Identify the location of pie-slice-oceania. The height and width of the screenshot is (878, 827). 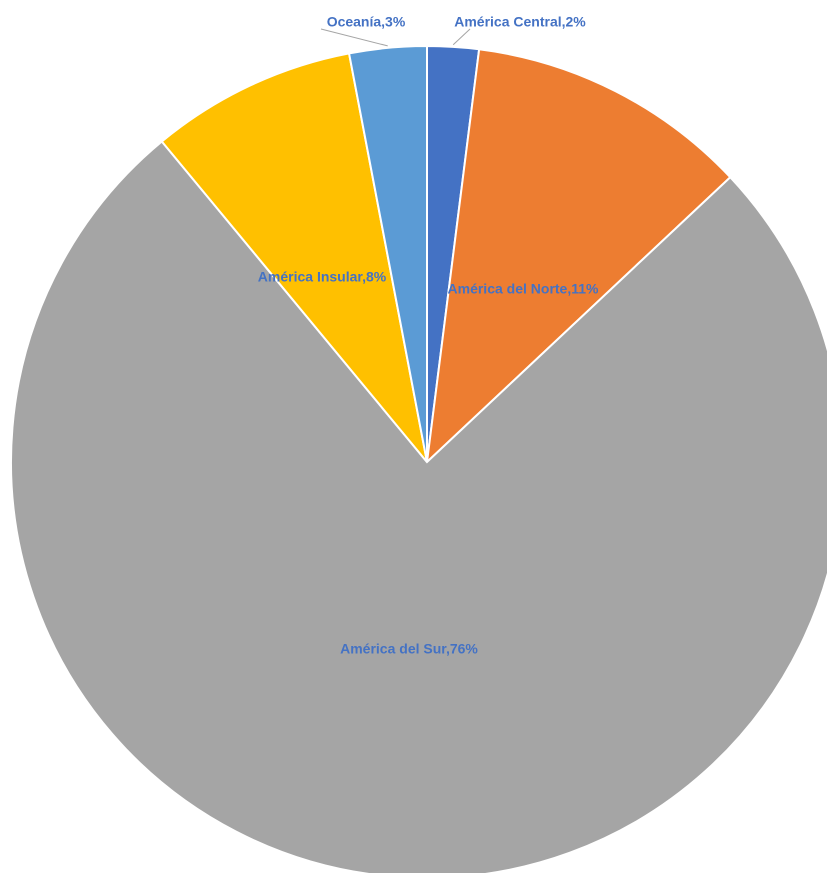
(387, 253).